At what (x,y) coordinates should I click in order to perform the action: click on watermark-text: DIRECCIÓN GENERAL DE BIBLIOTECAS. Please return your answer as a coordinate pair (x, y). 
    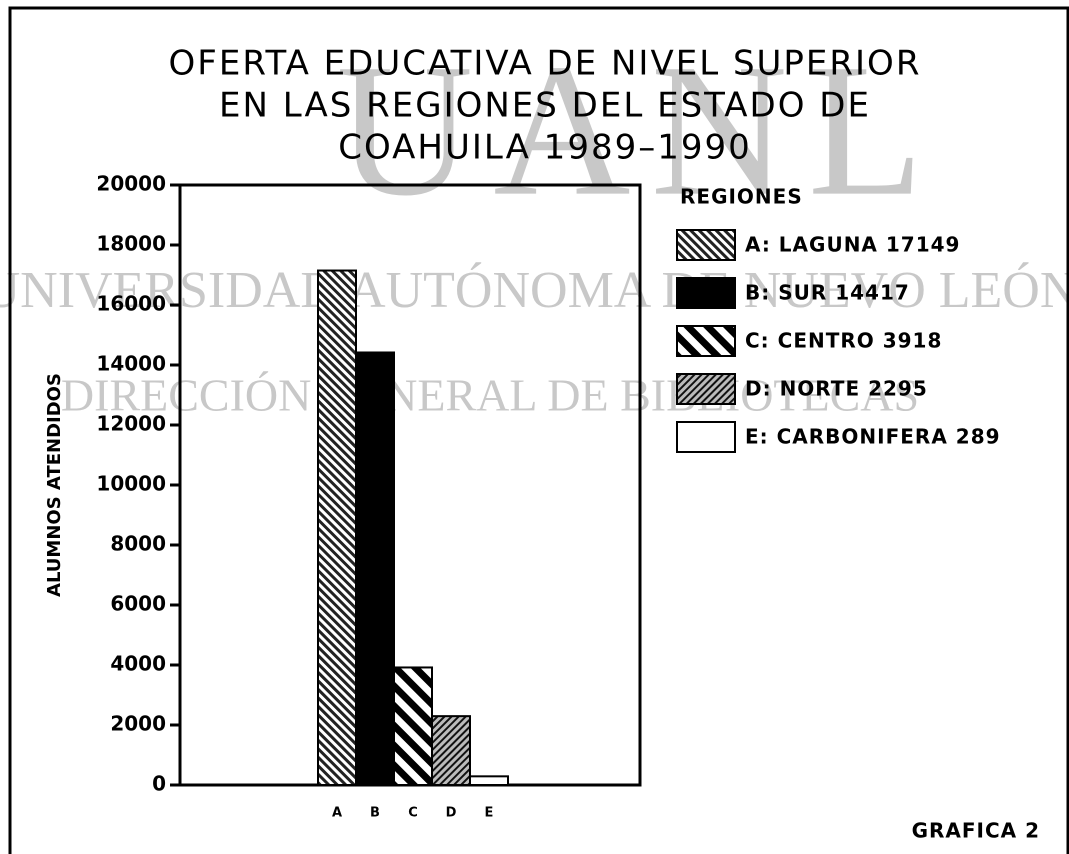
    Looking at the image, I should click on (490, 395).